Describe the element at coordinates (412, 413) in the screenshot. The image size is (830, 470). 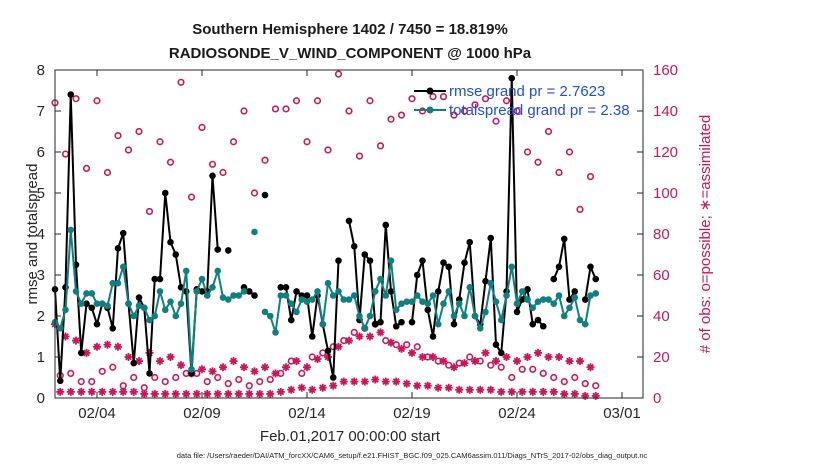
I see `x-tick-label: 02/19` at that location.